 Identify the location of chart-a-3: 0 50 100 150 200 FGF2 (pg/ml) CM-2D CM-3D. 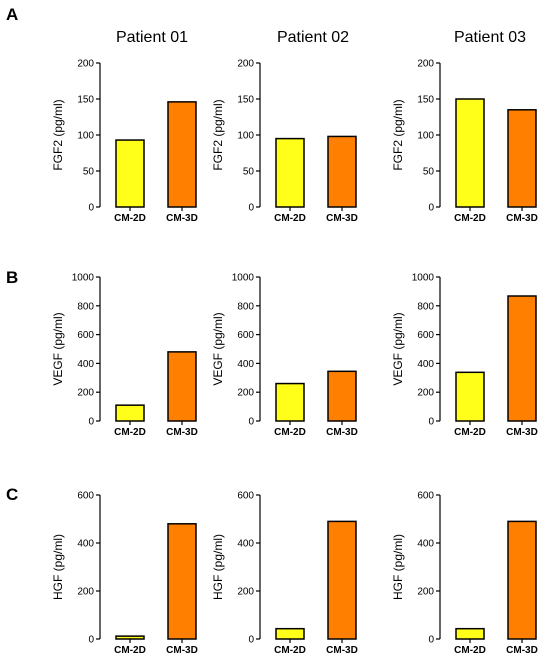
(464, 142).